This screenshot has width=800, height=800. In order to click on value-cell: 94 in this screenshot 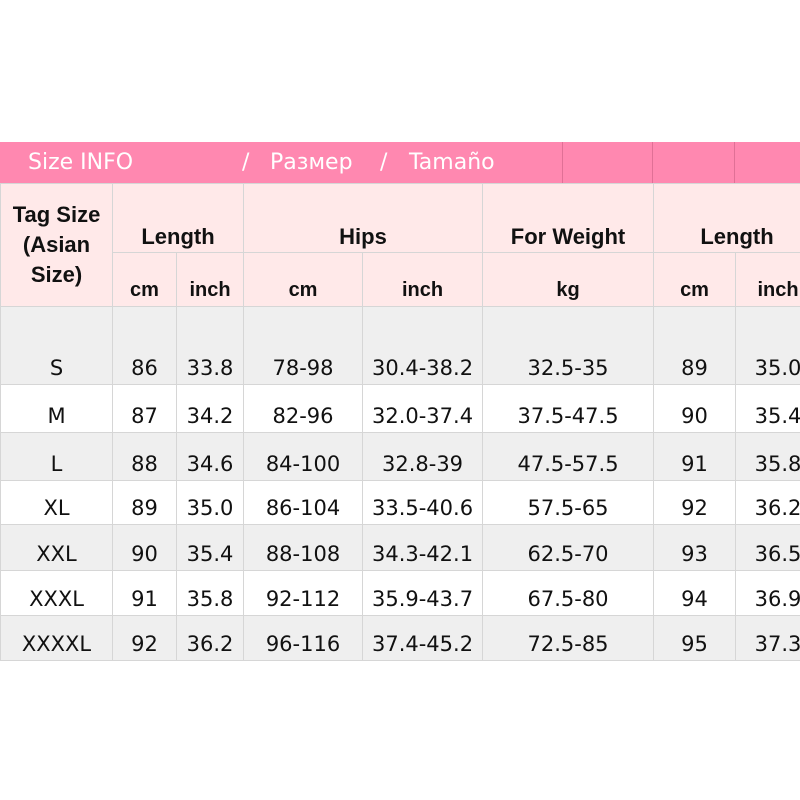, I will do `click(695, 593)`.